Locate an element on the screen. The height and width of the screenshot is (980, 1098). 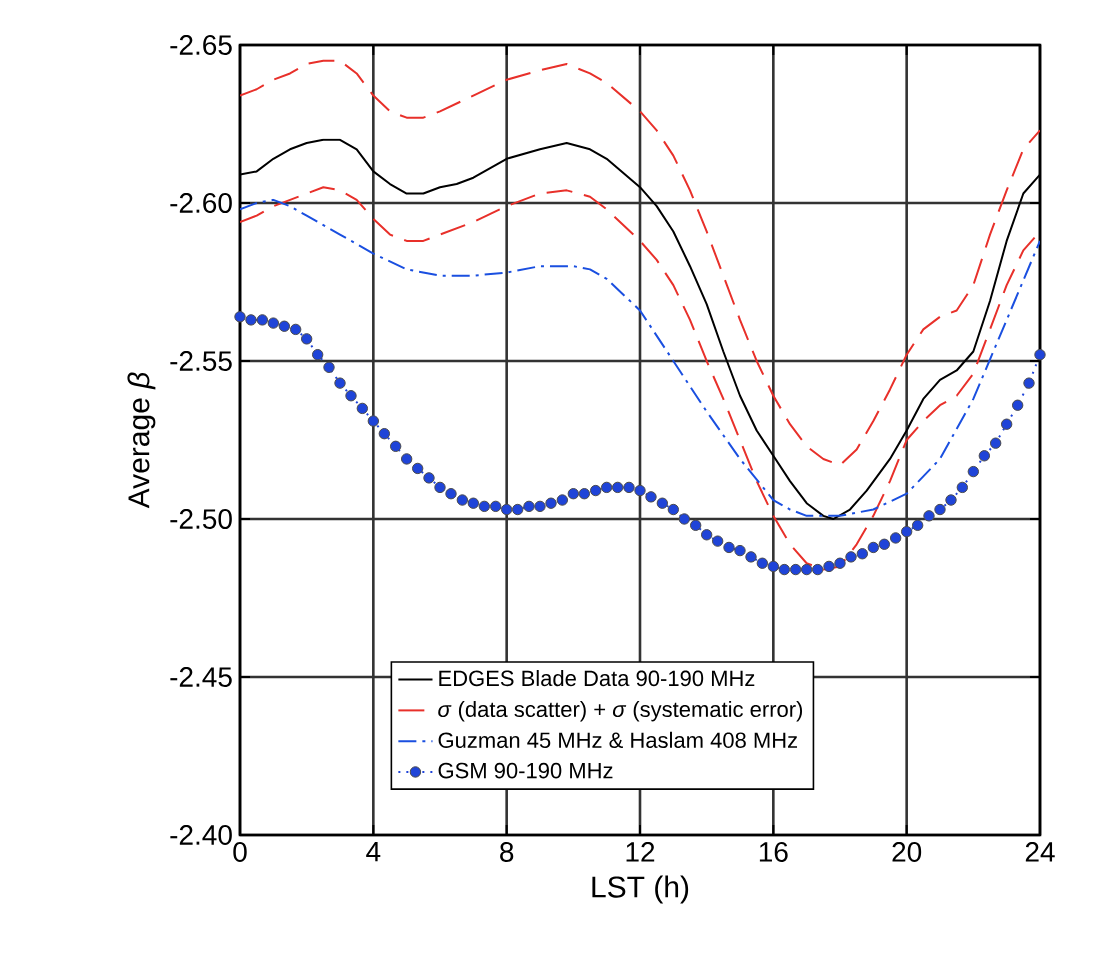
x-tick-label: 24 is located at coordinates (1040, 852).